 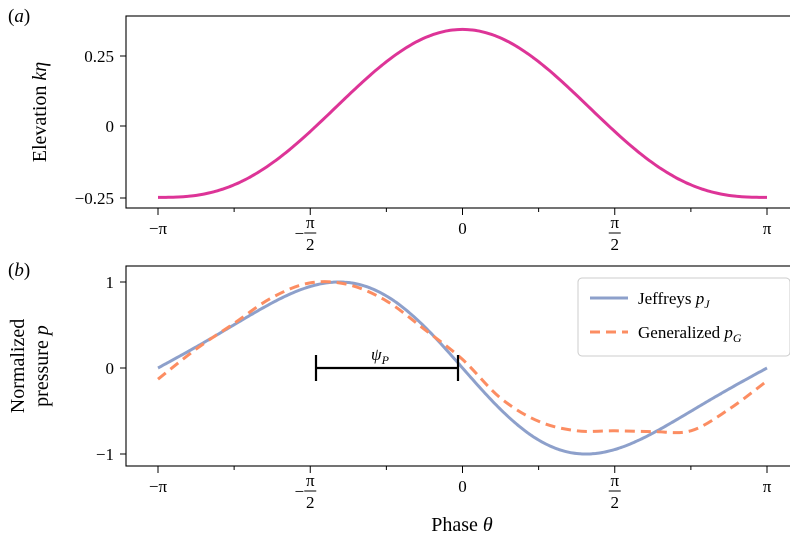 I want to click on panel-b-ylabel-line2: pressure p, so click(x=42, y=366).